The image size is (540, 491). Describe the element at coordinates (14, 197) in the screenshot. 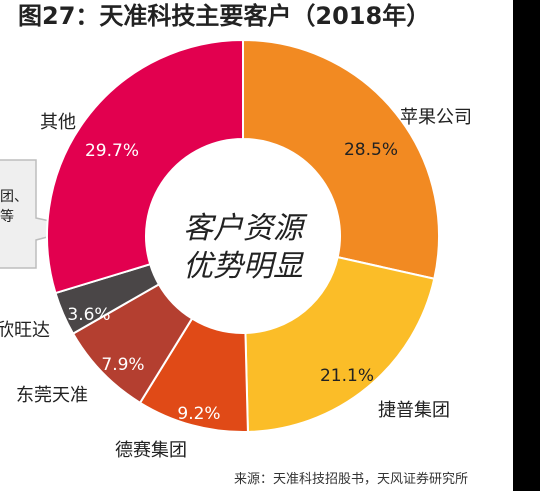

I see `callout-line-1: 团、` at that location.